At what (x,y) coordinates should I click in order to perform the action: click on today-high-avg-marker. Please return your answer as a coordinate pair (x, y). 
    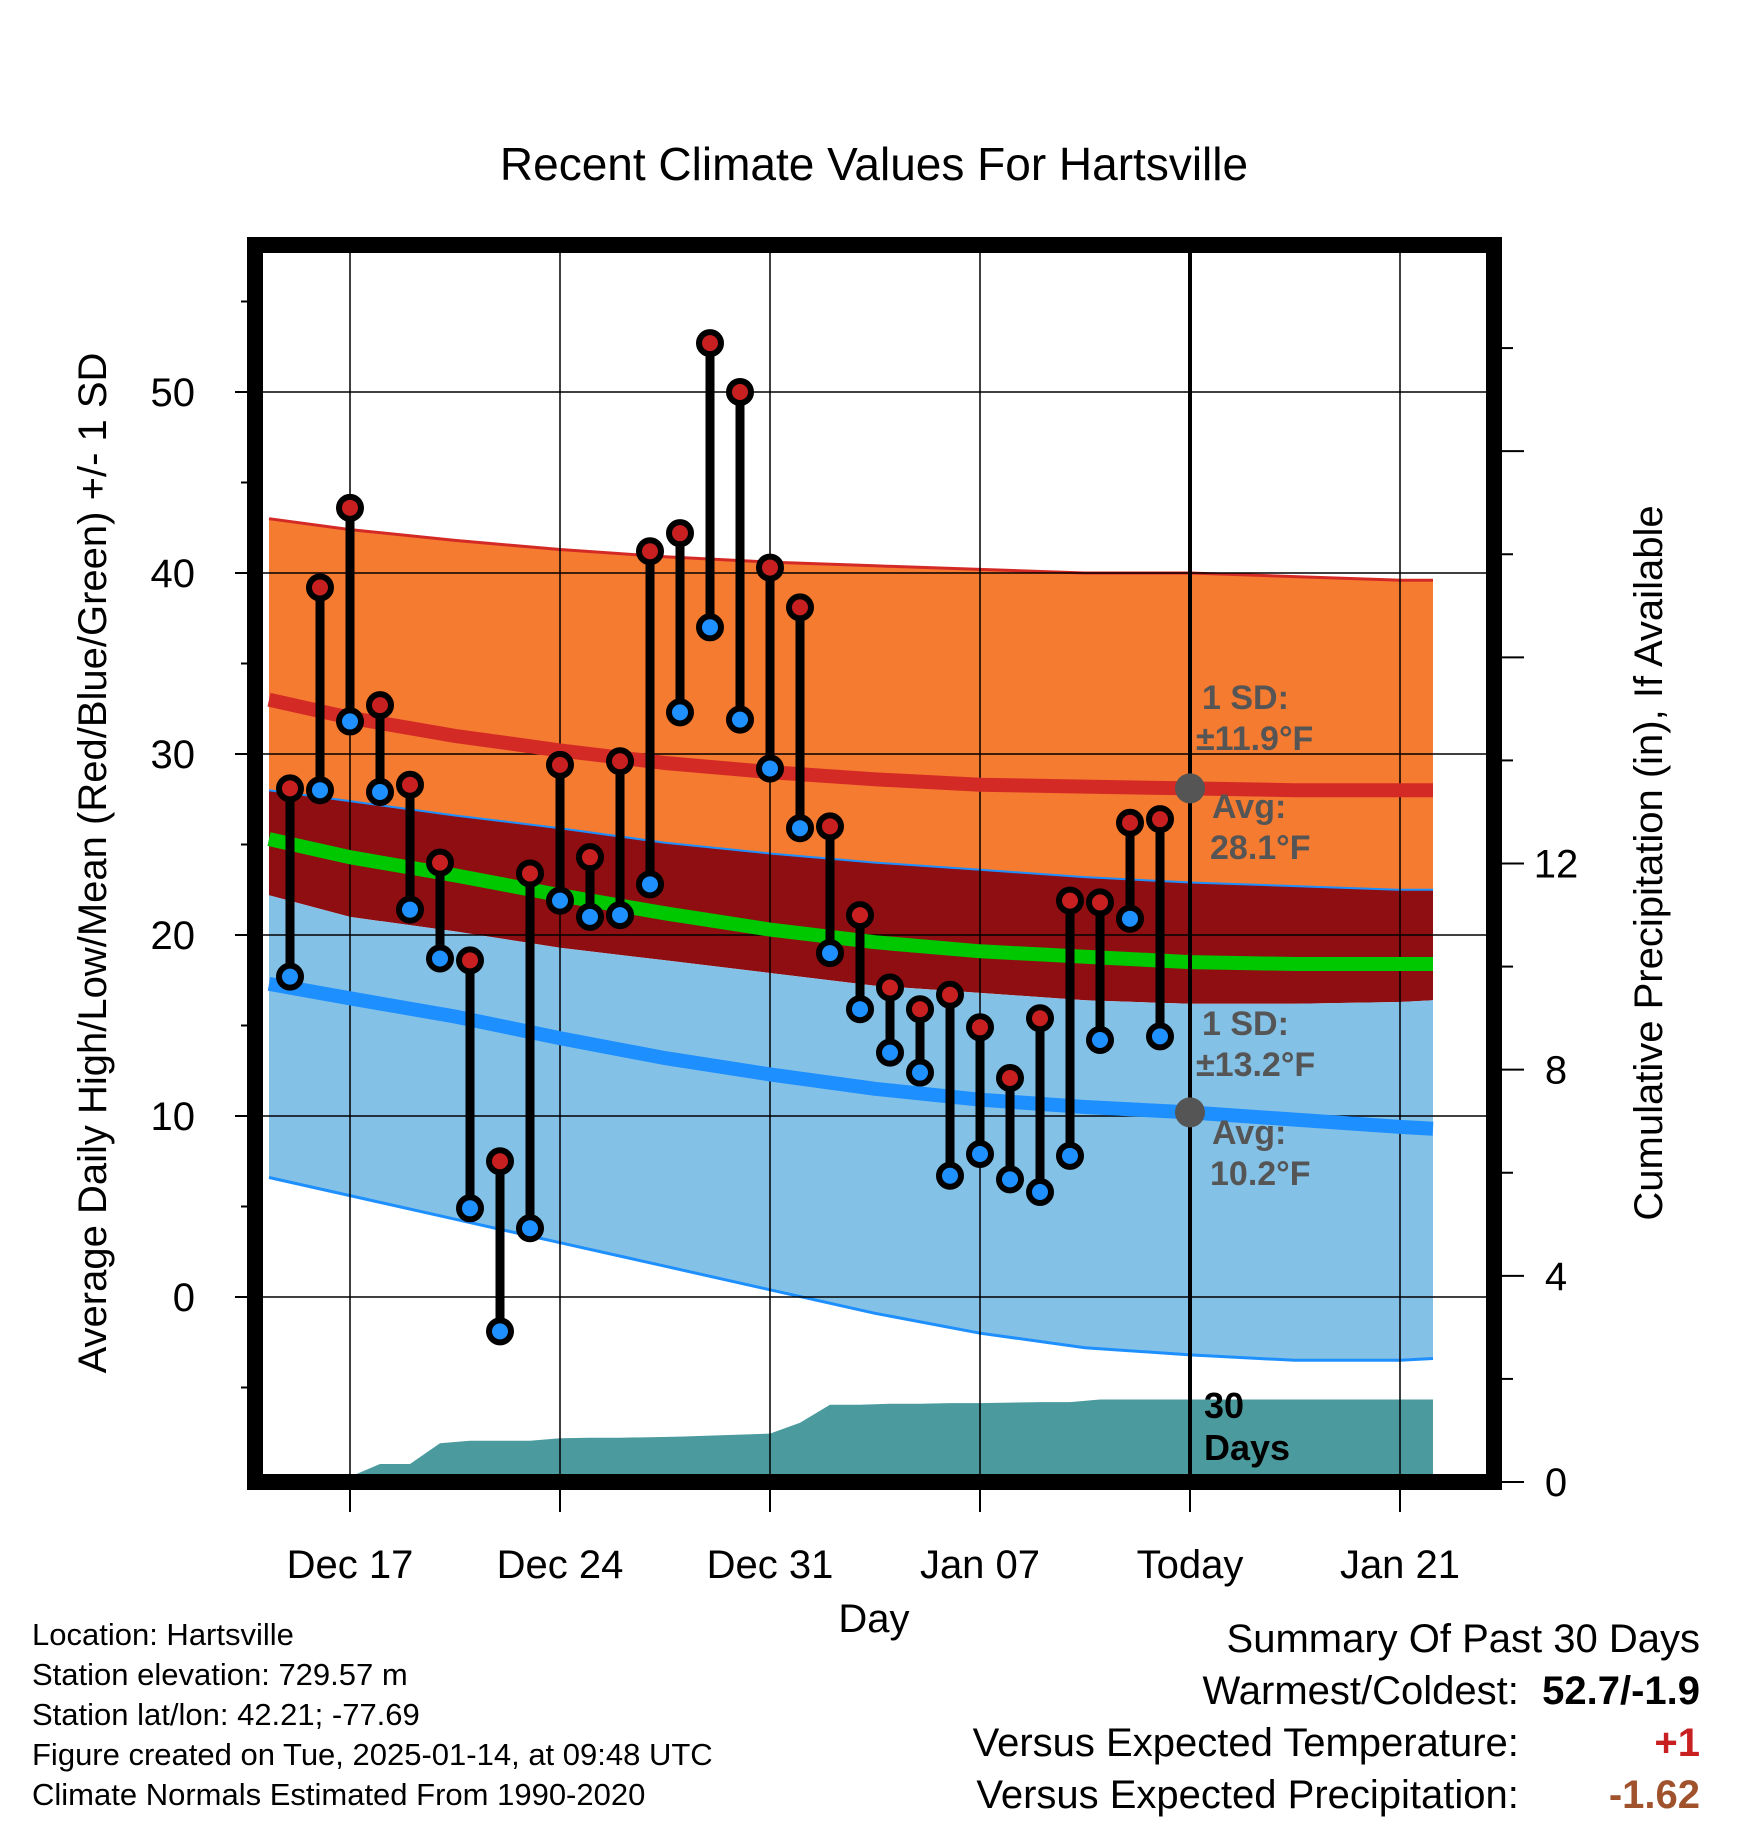
    Looking at the image, I should click on (1190, 788).